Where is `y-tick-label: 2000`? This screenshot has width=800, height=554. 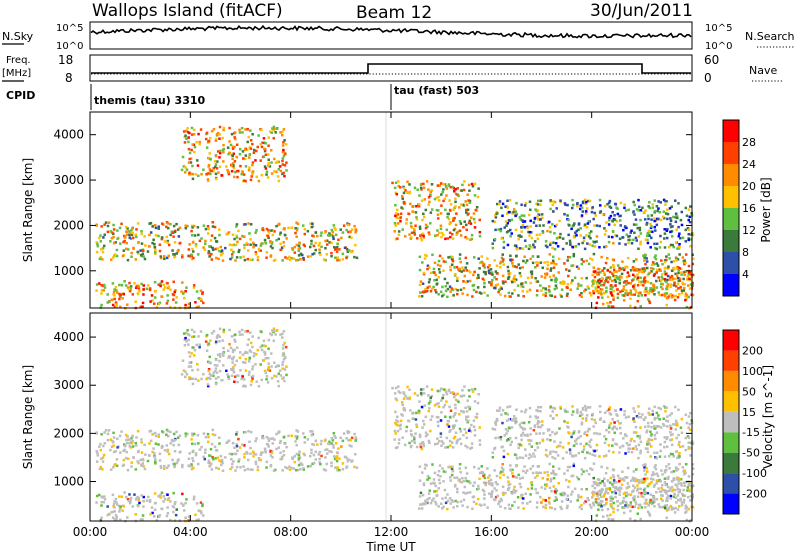
y-tick-label: 2000 is located at coordinates (68, 225).